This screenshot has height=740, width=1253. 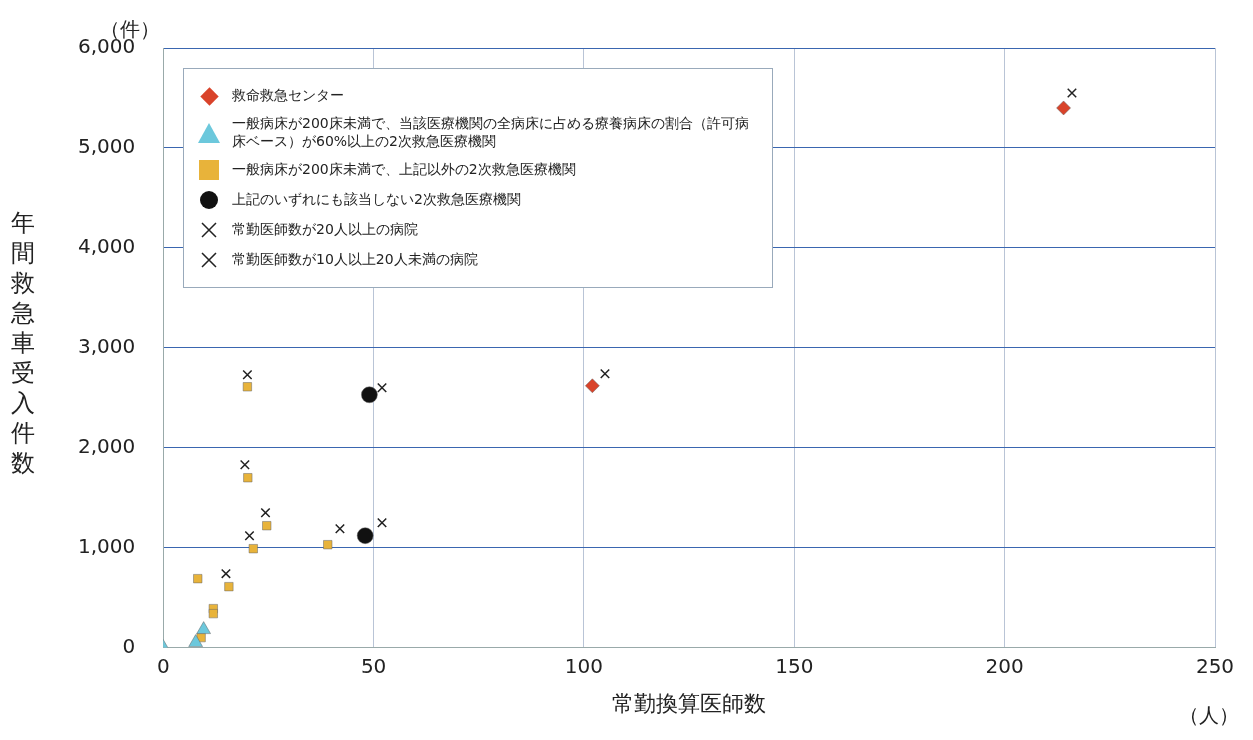 I want to click on text: （人）, so click(x=1209, y=714).